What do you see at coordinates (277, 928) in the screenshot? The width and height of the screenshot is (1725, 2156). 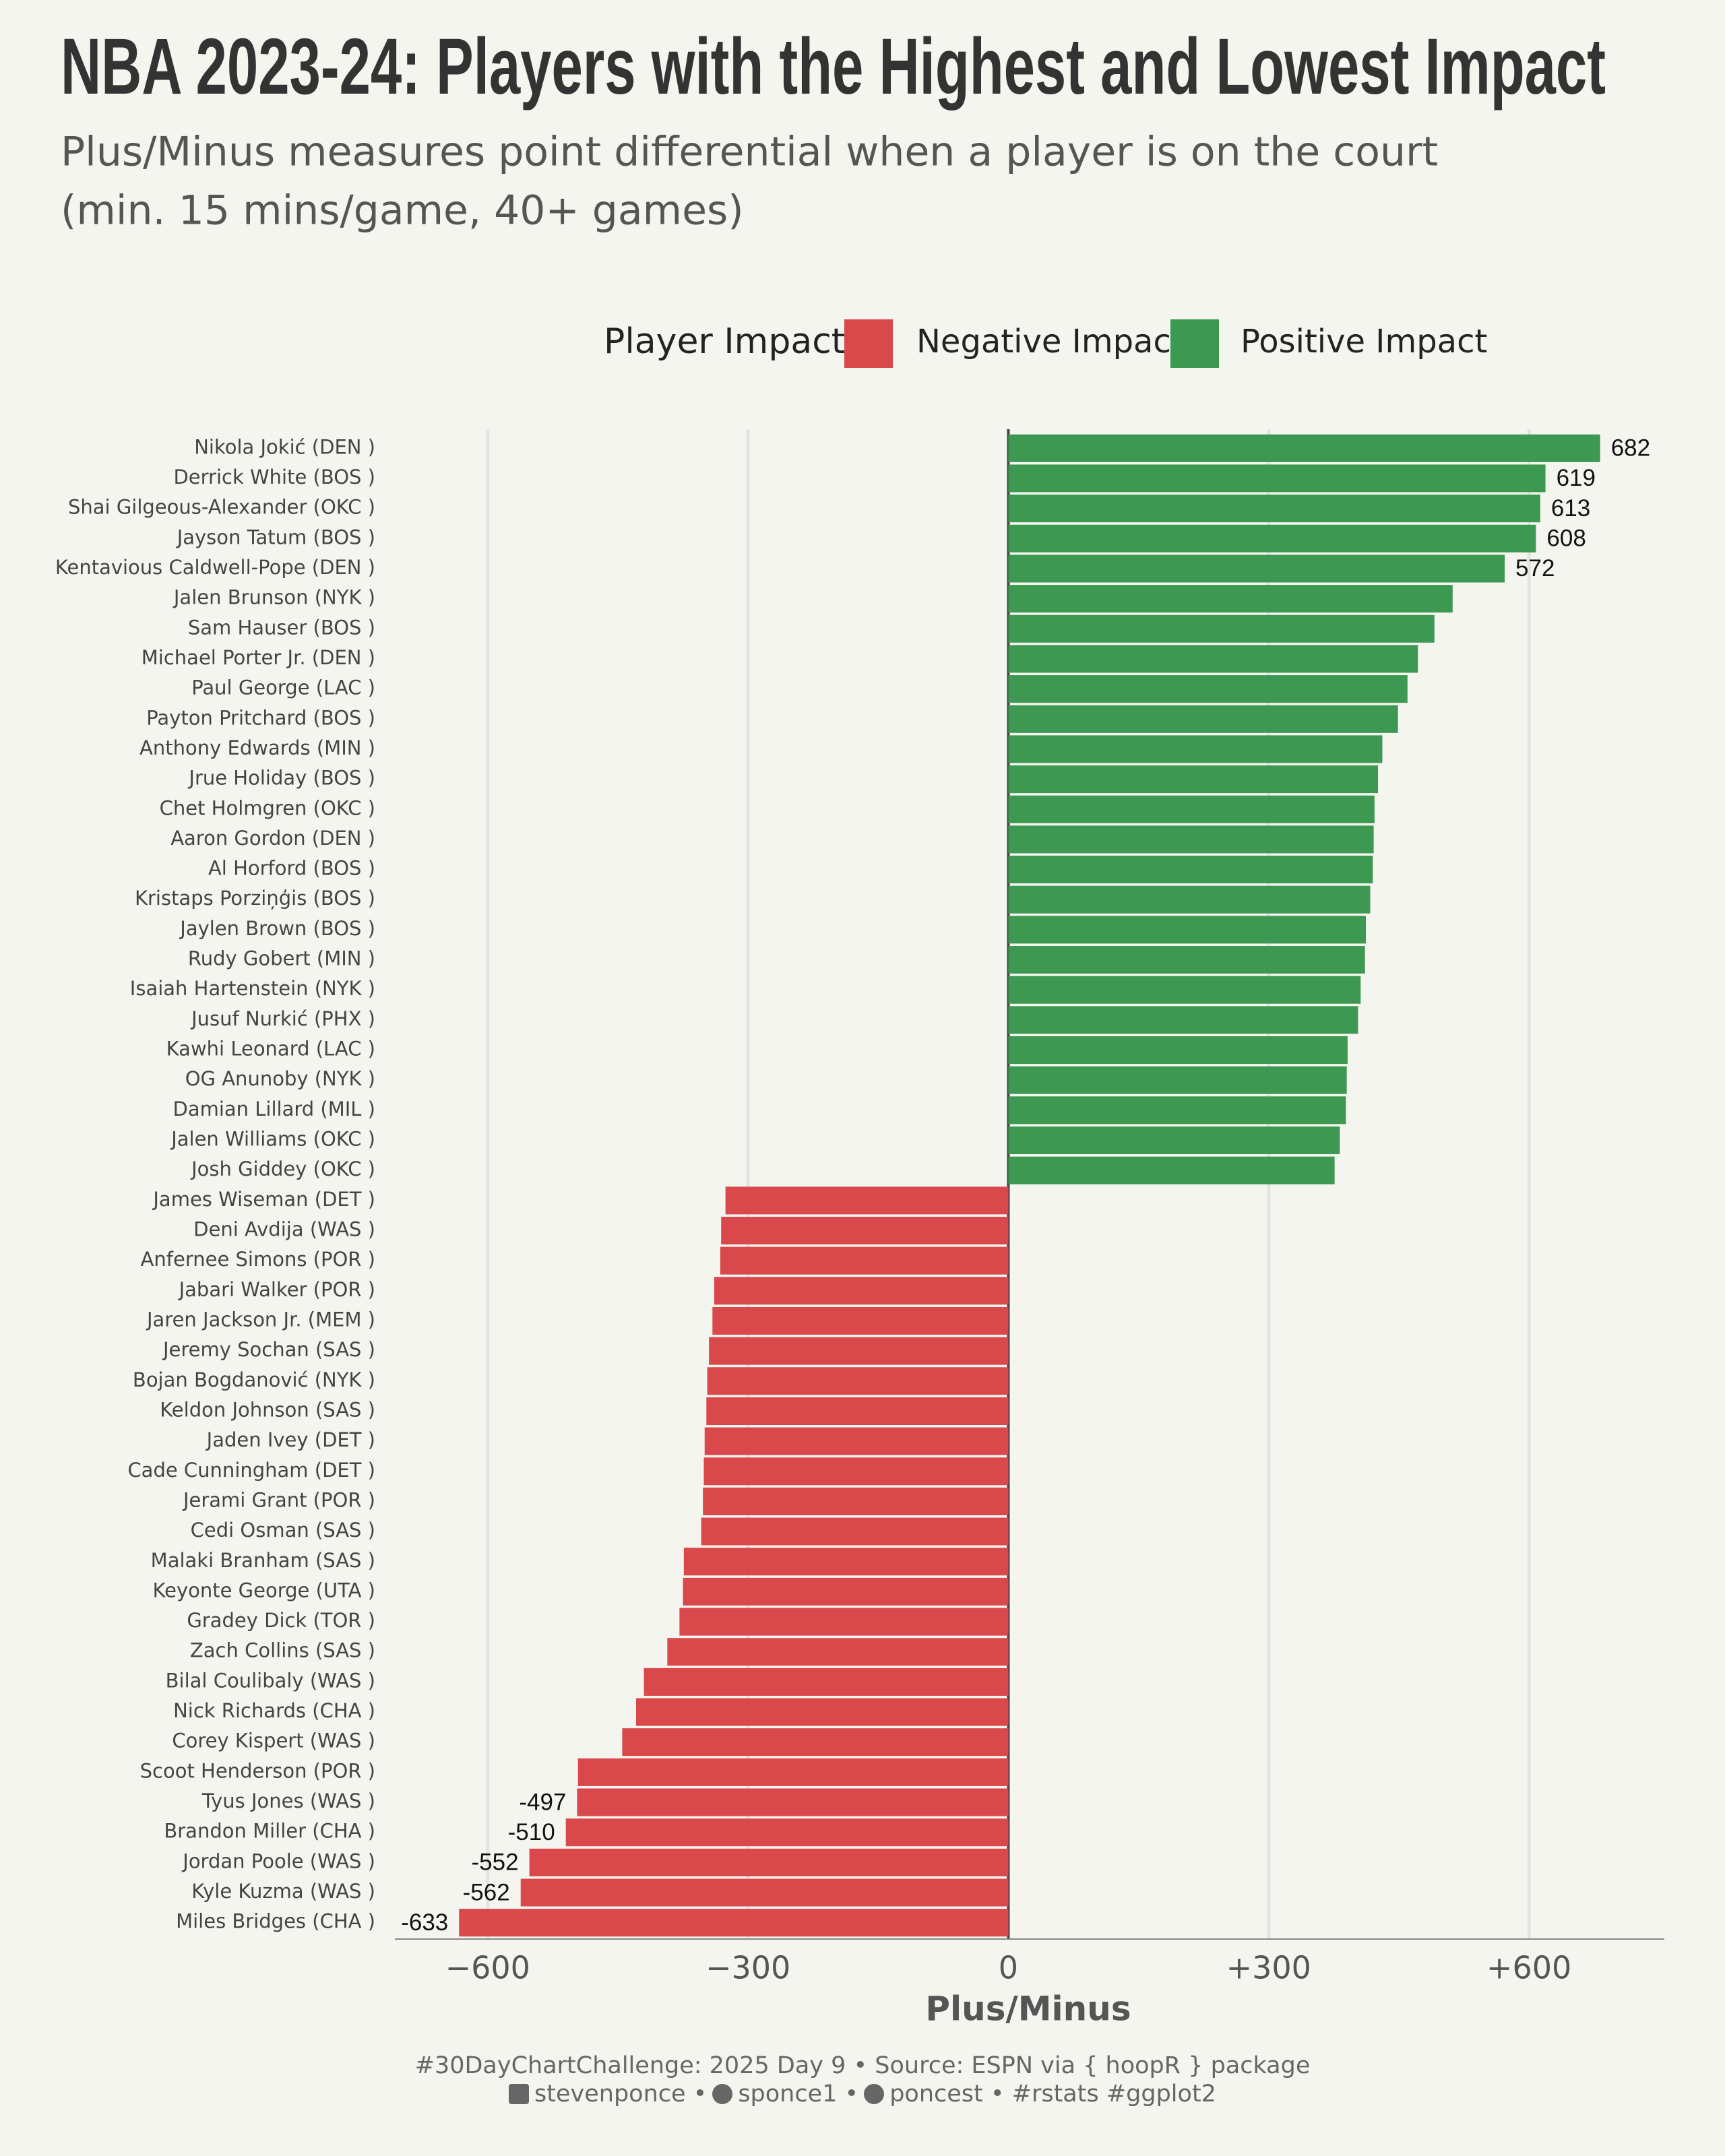 I see `y-tick-label: Jaylen Brown (BOS )` at bounding box center [277, 928].